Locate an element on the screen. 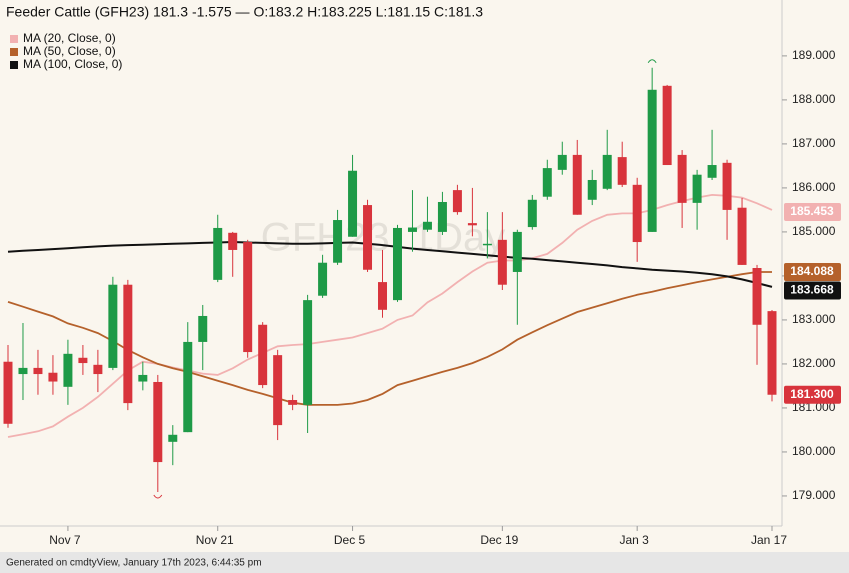 The width and height of the screenshot is (849, 573). x-tick-label: Jan 3 is located at coordinates (634, 540).